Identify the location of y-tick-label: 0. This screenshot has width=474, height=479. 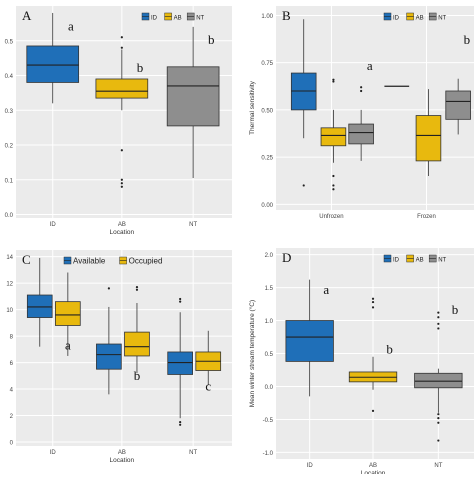
(12, 444).